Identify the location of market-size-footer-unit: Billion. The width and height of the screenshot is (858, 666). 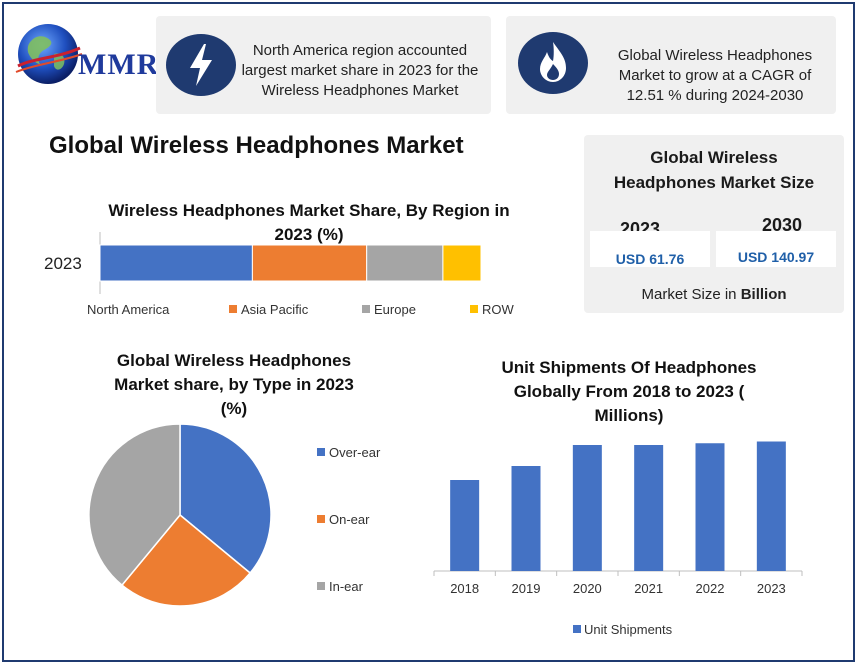
(763, 294).